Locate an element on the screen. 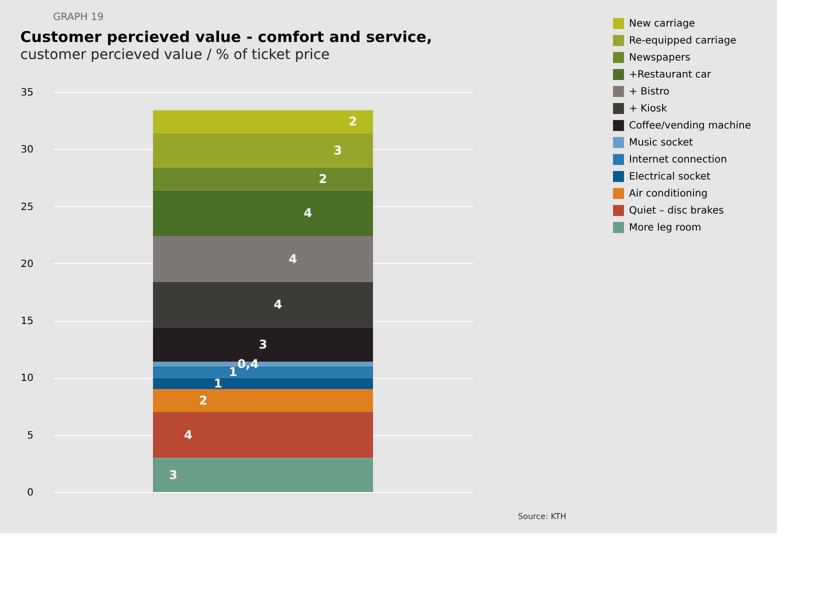 The width and height of the screenshot is (825, 595). source-note: Source: KTH is located at coordinates (542, 516).